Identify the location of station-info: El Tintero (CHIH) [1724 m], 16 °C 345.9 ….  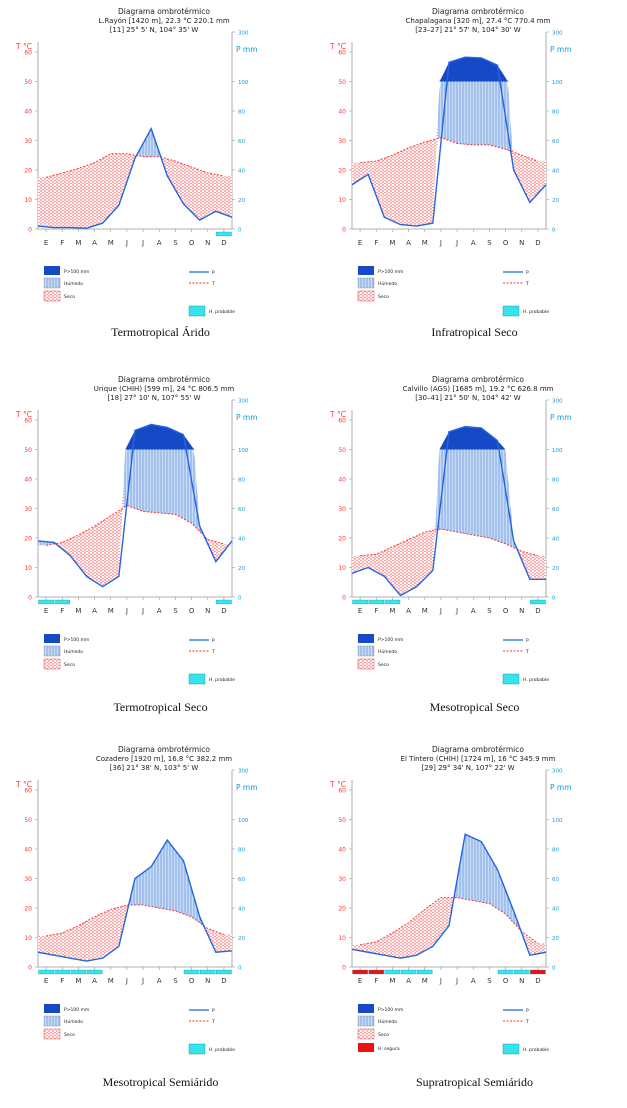
(478, 759).